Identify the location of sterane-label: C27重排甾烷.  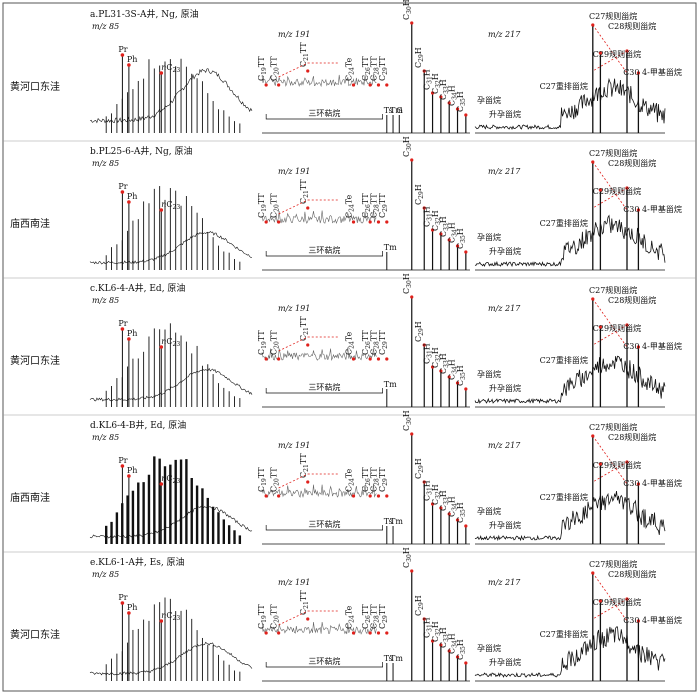
(564, 86).